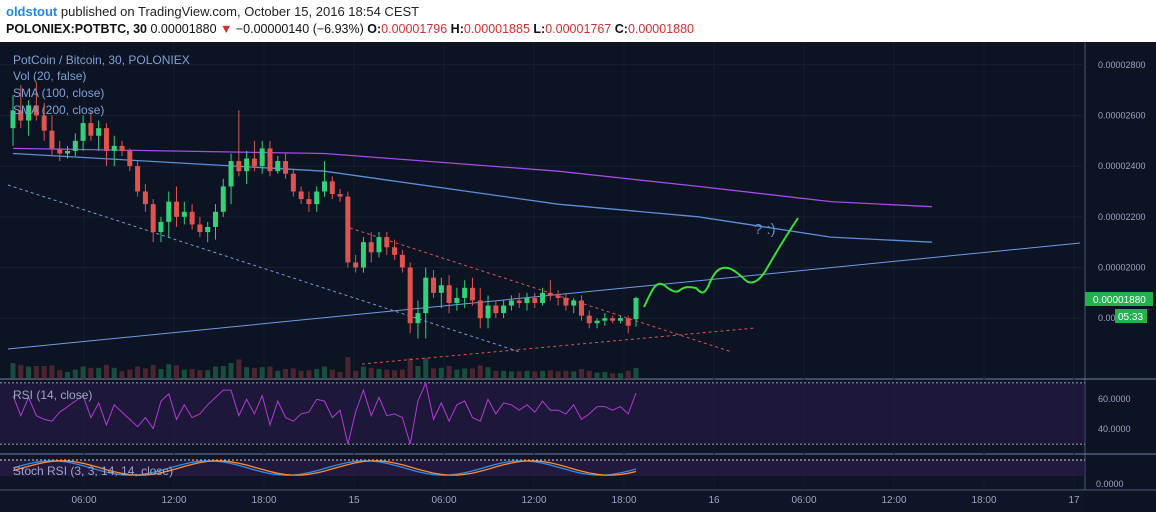 The image size is (1156, 512). What do you see at coordinates (621, 29) in the screenshot?
I see `close-label: C:` at bounding box center [621, 29].